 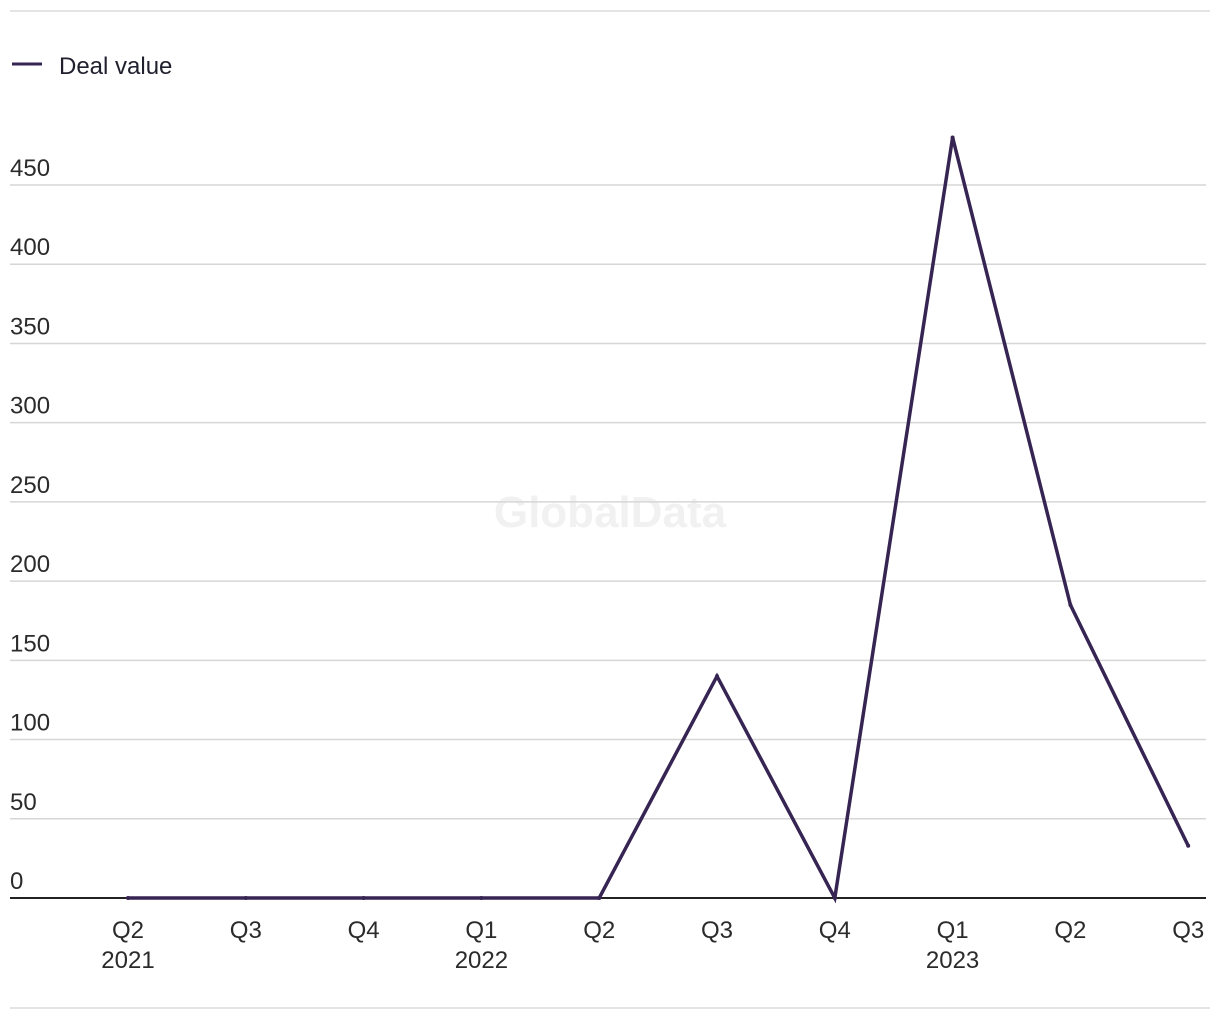 What do you see at coordinates (127, 960) in the screenshot?
I see `x-tick-year: 2021` at bounding box center [127, 960].